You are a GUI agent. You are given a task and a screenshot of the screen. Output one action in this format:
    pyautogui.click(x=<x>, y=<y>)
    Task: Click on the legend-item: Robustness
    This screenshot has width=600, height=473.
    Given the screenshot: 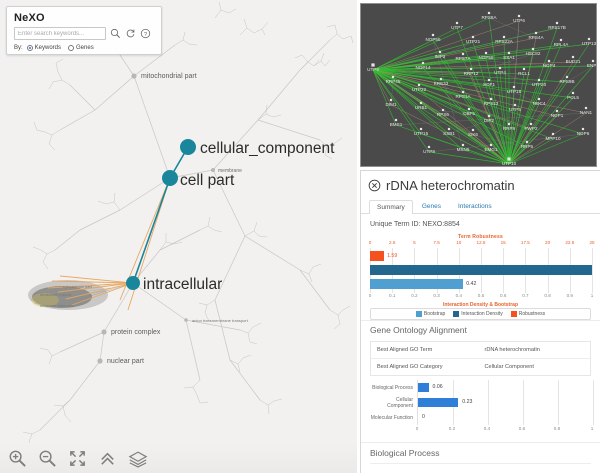 What is the action you would take?
    pyautogui.click(x=527, y=314)
    